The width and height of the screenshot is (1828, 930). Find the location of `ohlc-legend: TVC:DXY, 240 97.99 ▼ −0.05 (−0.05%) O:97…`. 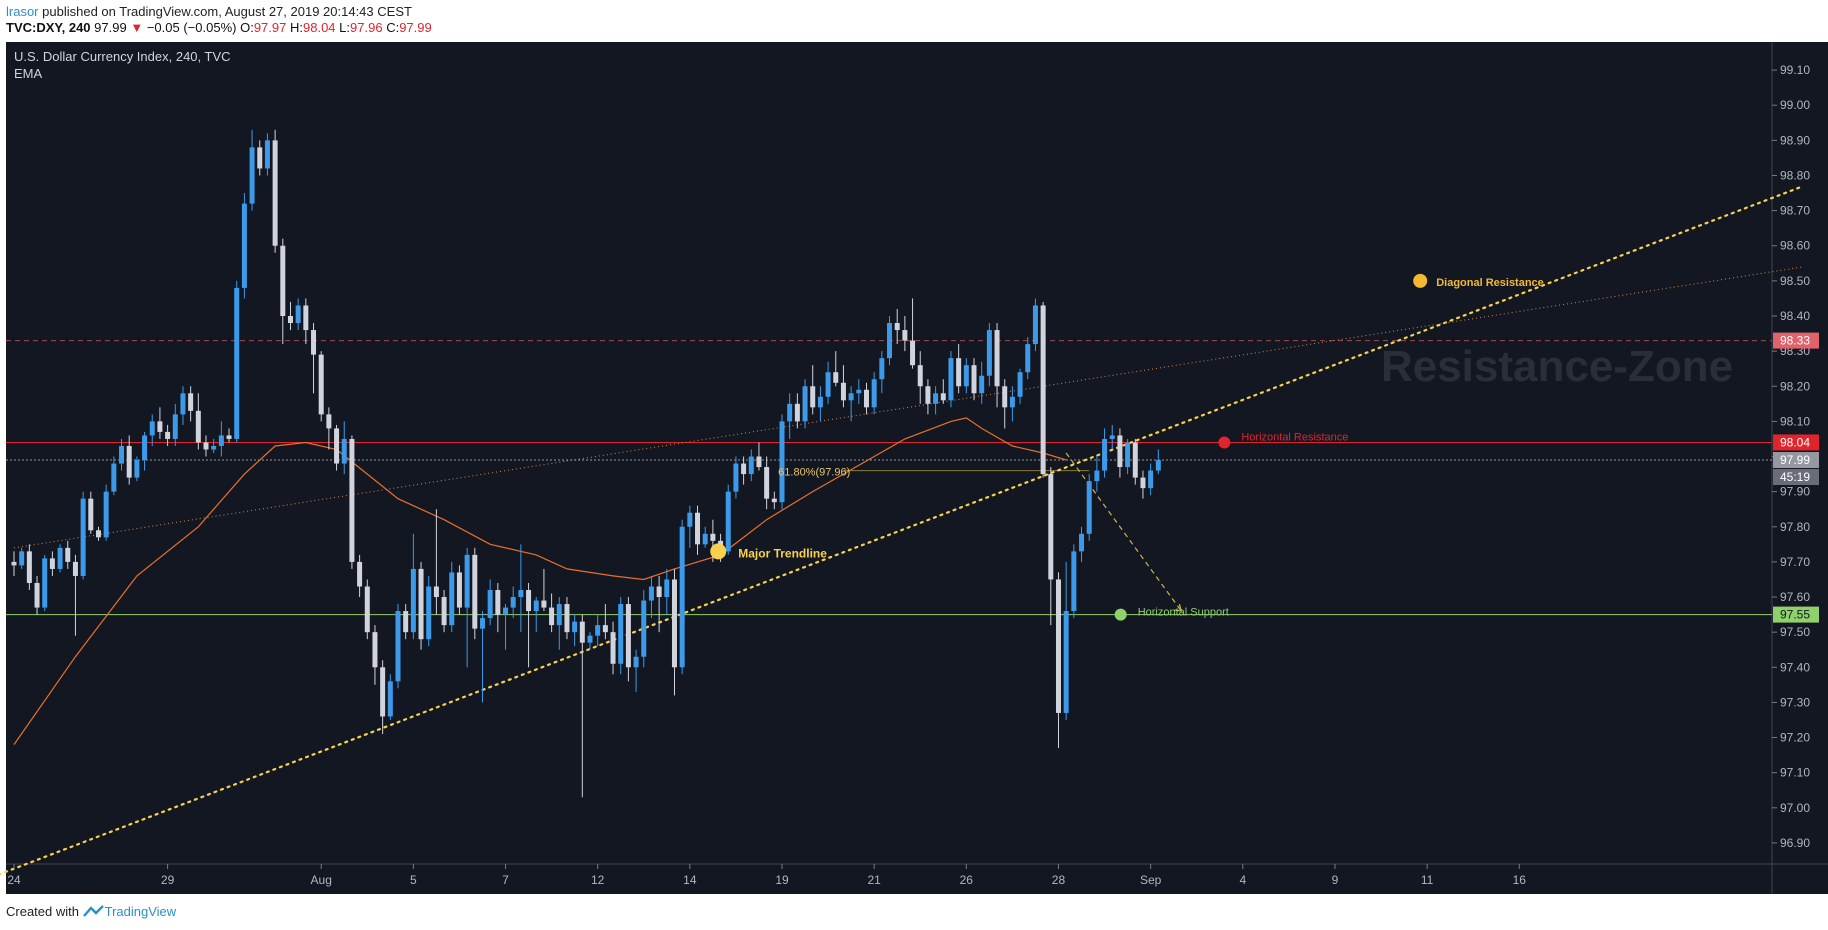

ohlc-legend: TVC:DXY, 240 97.99 ▼ −0.05 (−0.05%) O:97… is located at coordinates (219, 27).